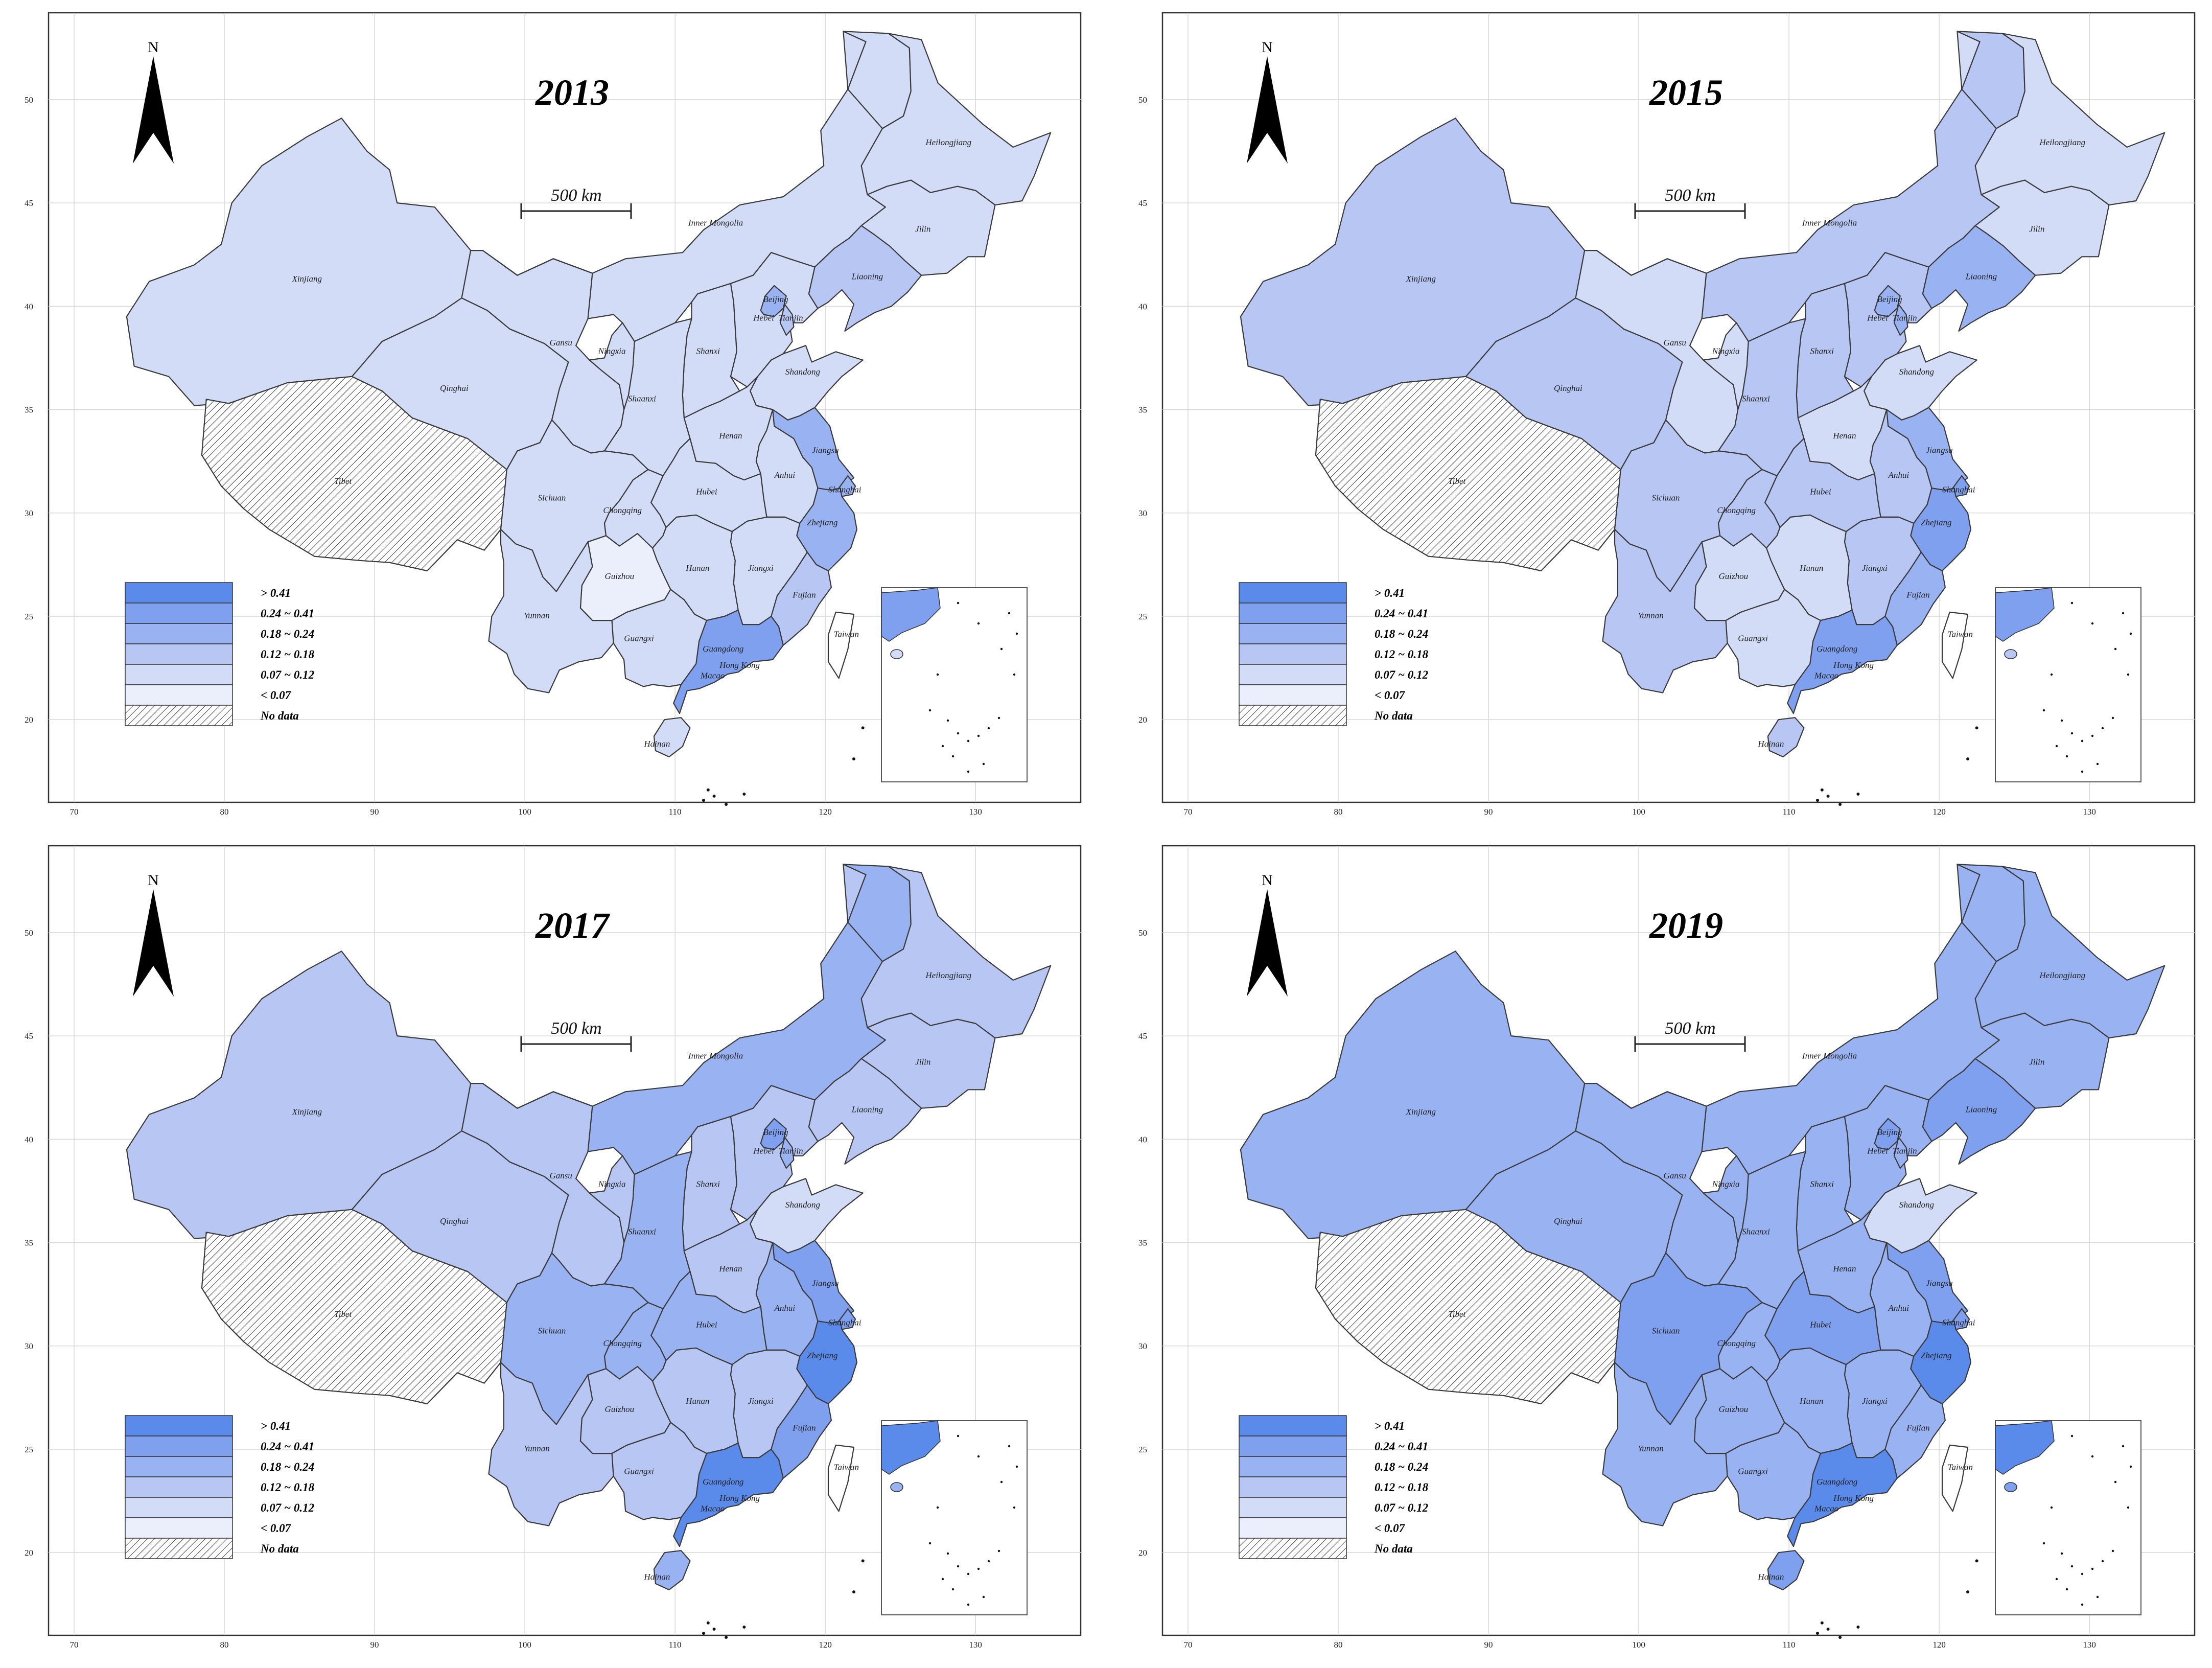 This screenshot has height=1668, width=2212. I want to click on label-liaoning: Liaoning, so click(867, 1110).